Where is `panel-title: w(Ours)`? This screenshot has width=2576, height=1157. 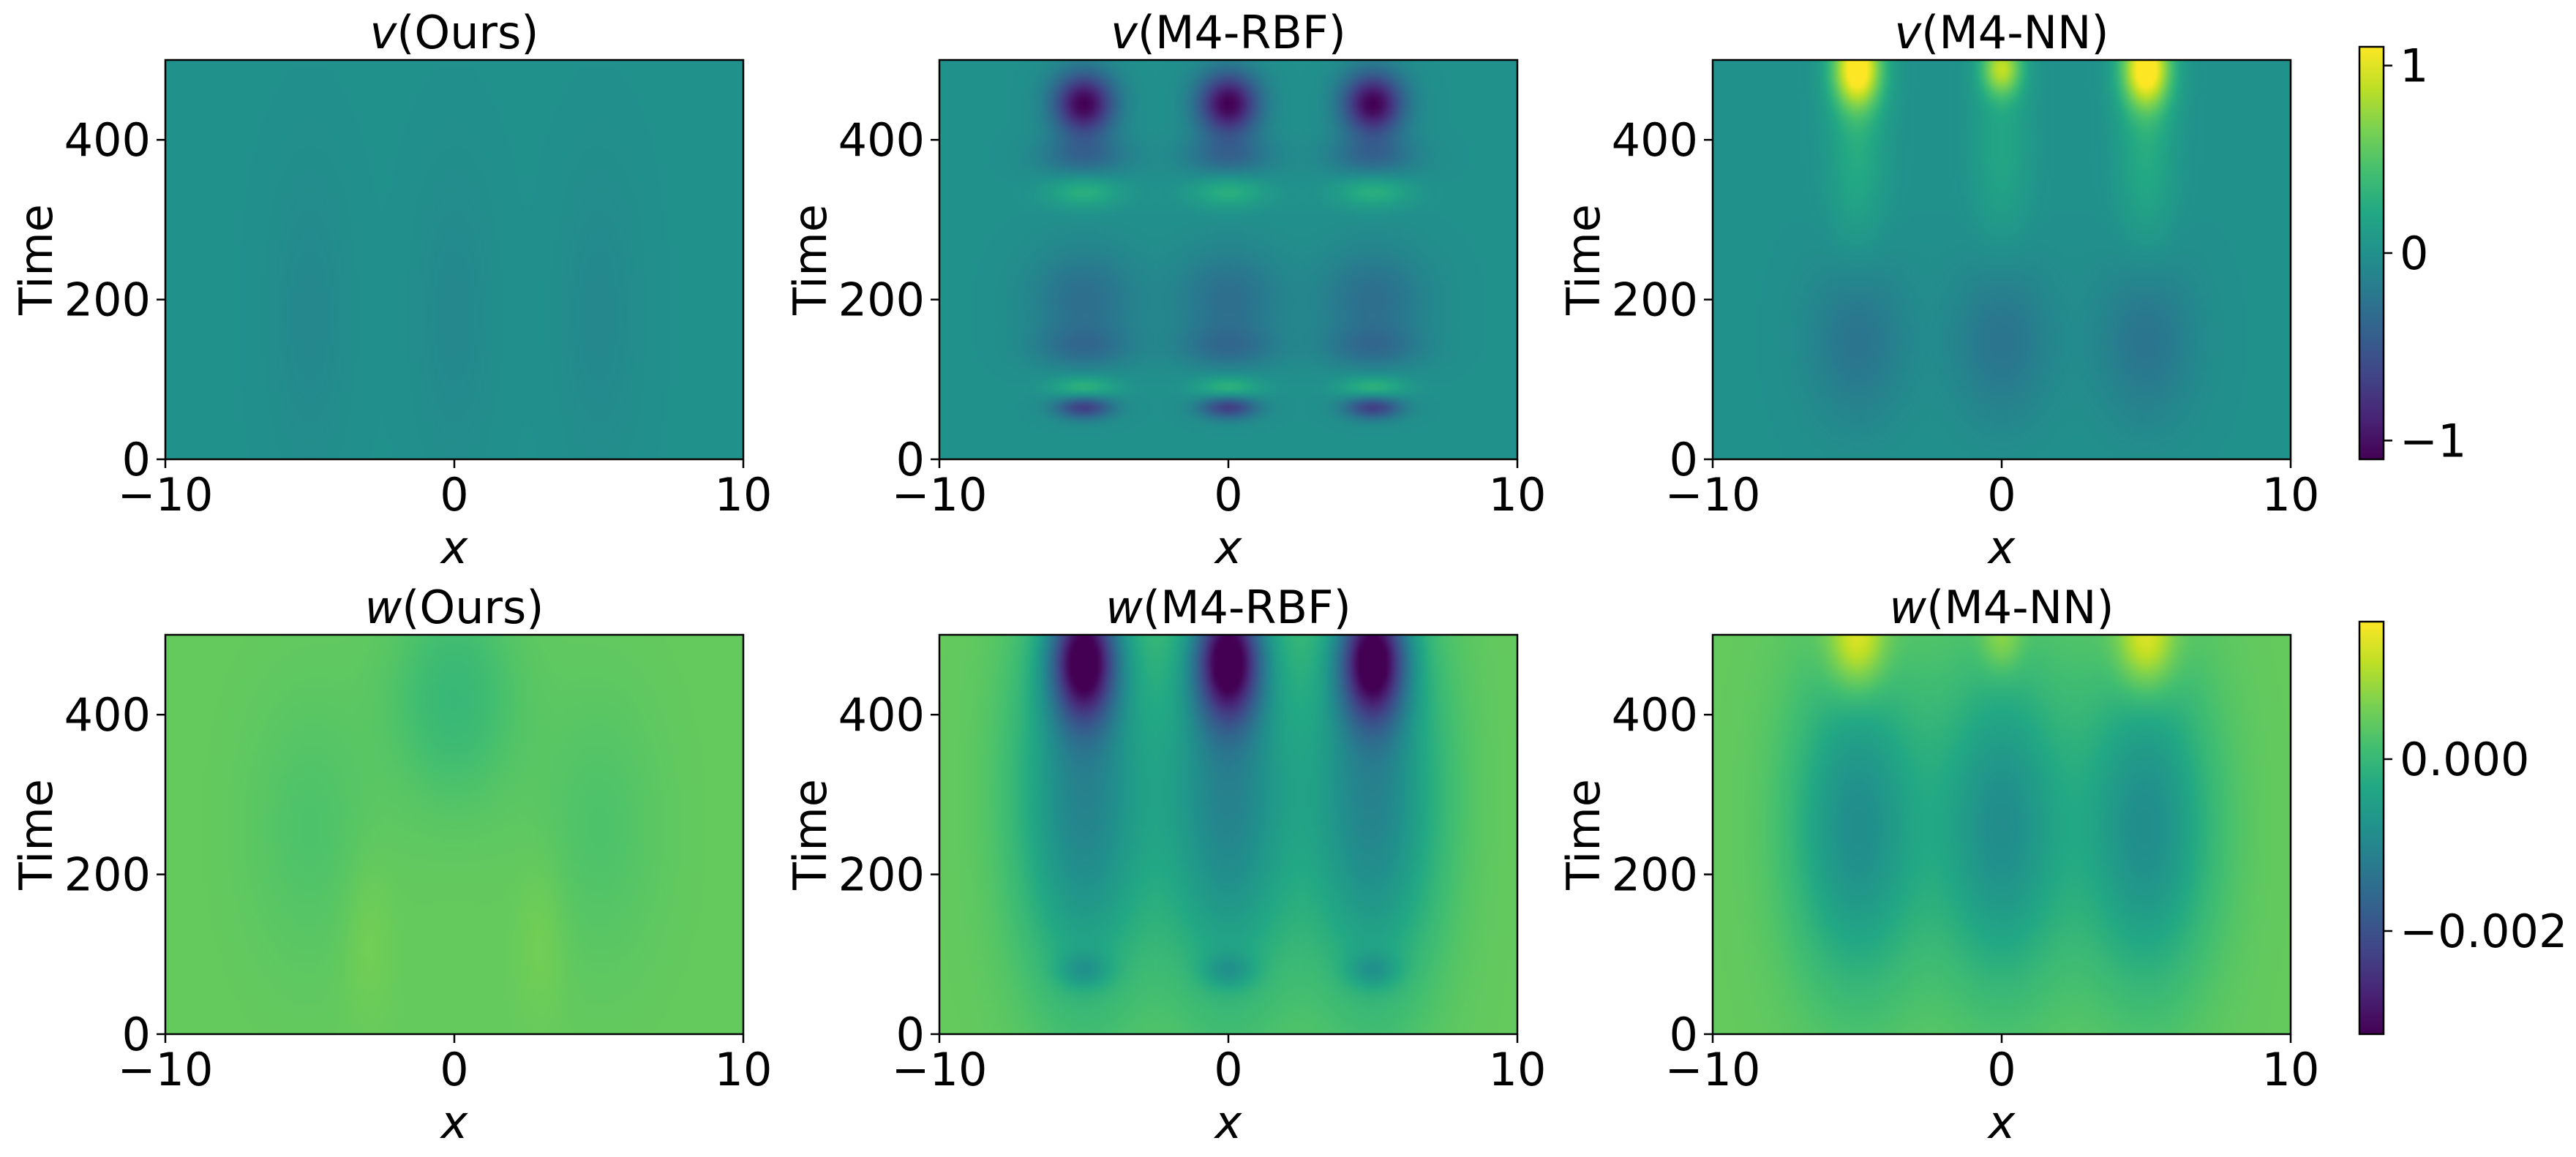
panel-title: w(Ours) is located at coordinates (454, 607).